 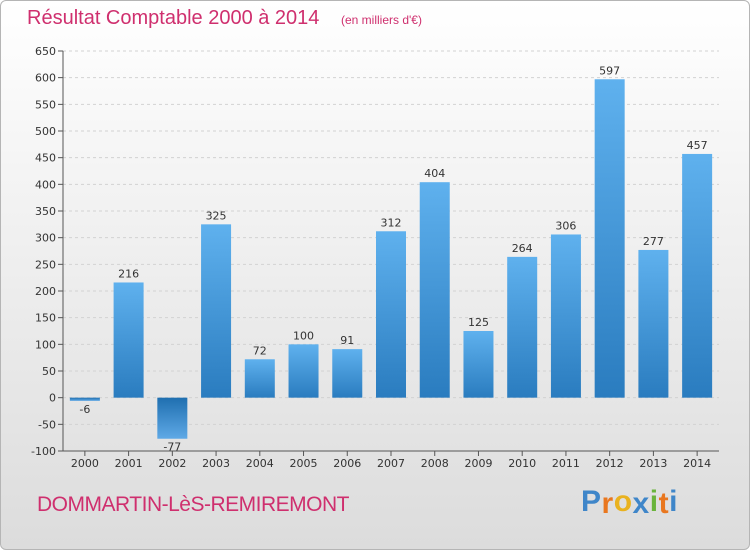 I want to click on value-label-2007: 312, so click(x=391, y=222).